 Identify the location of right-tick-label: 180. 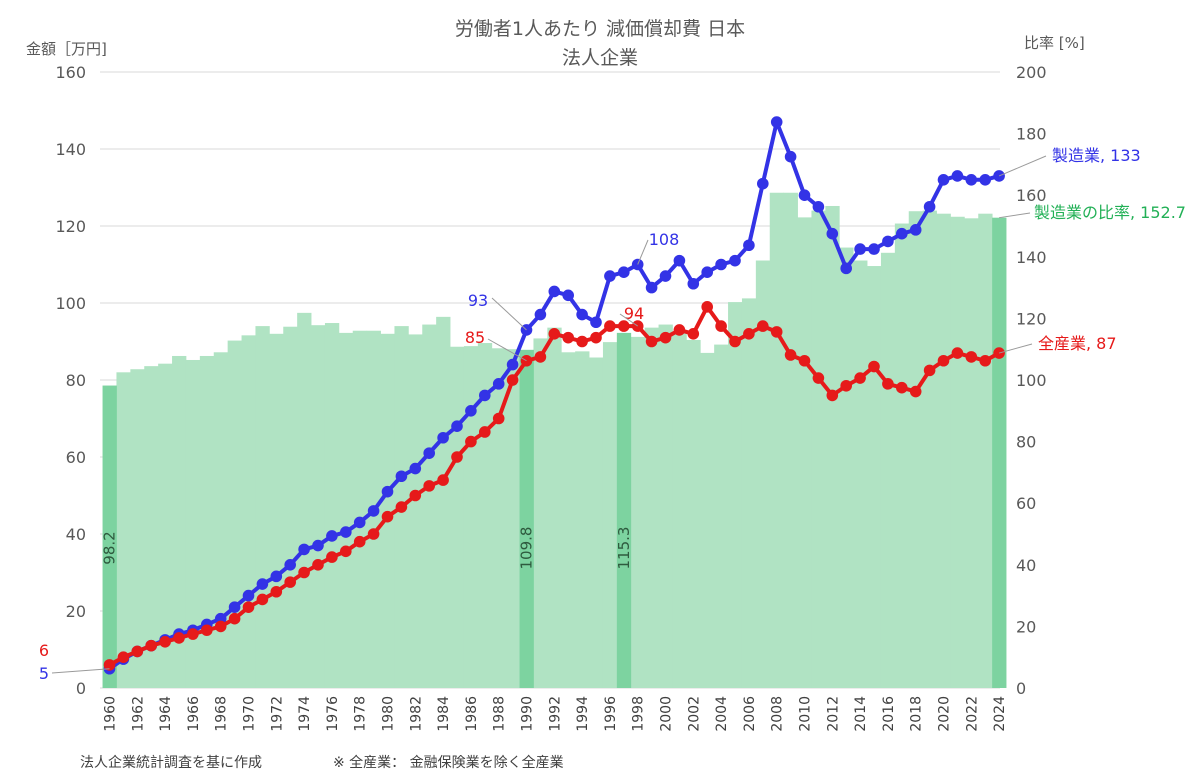
(1031, 134).